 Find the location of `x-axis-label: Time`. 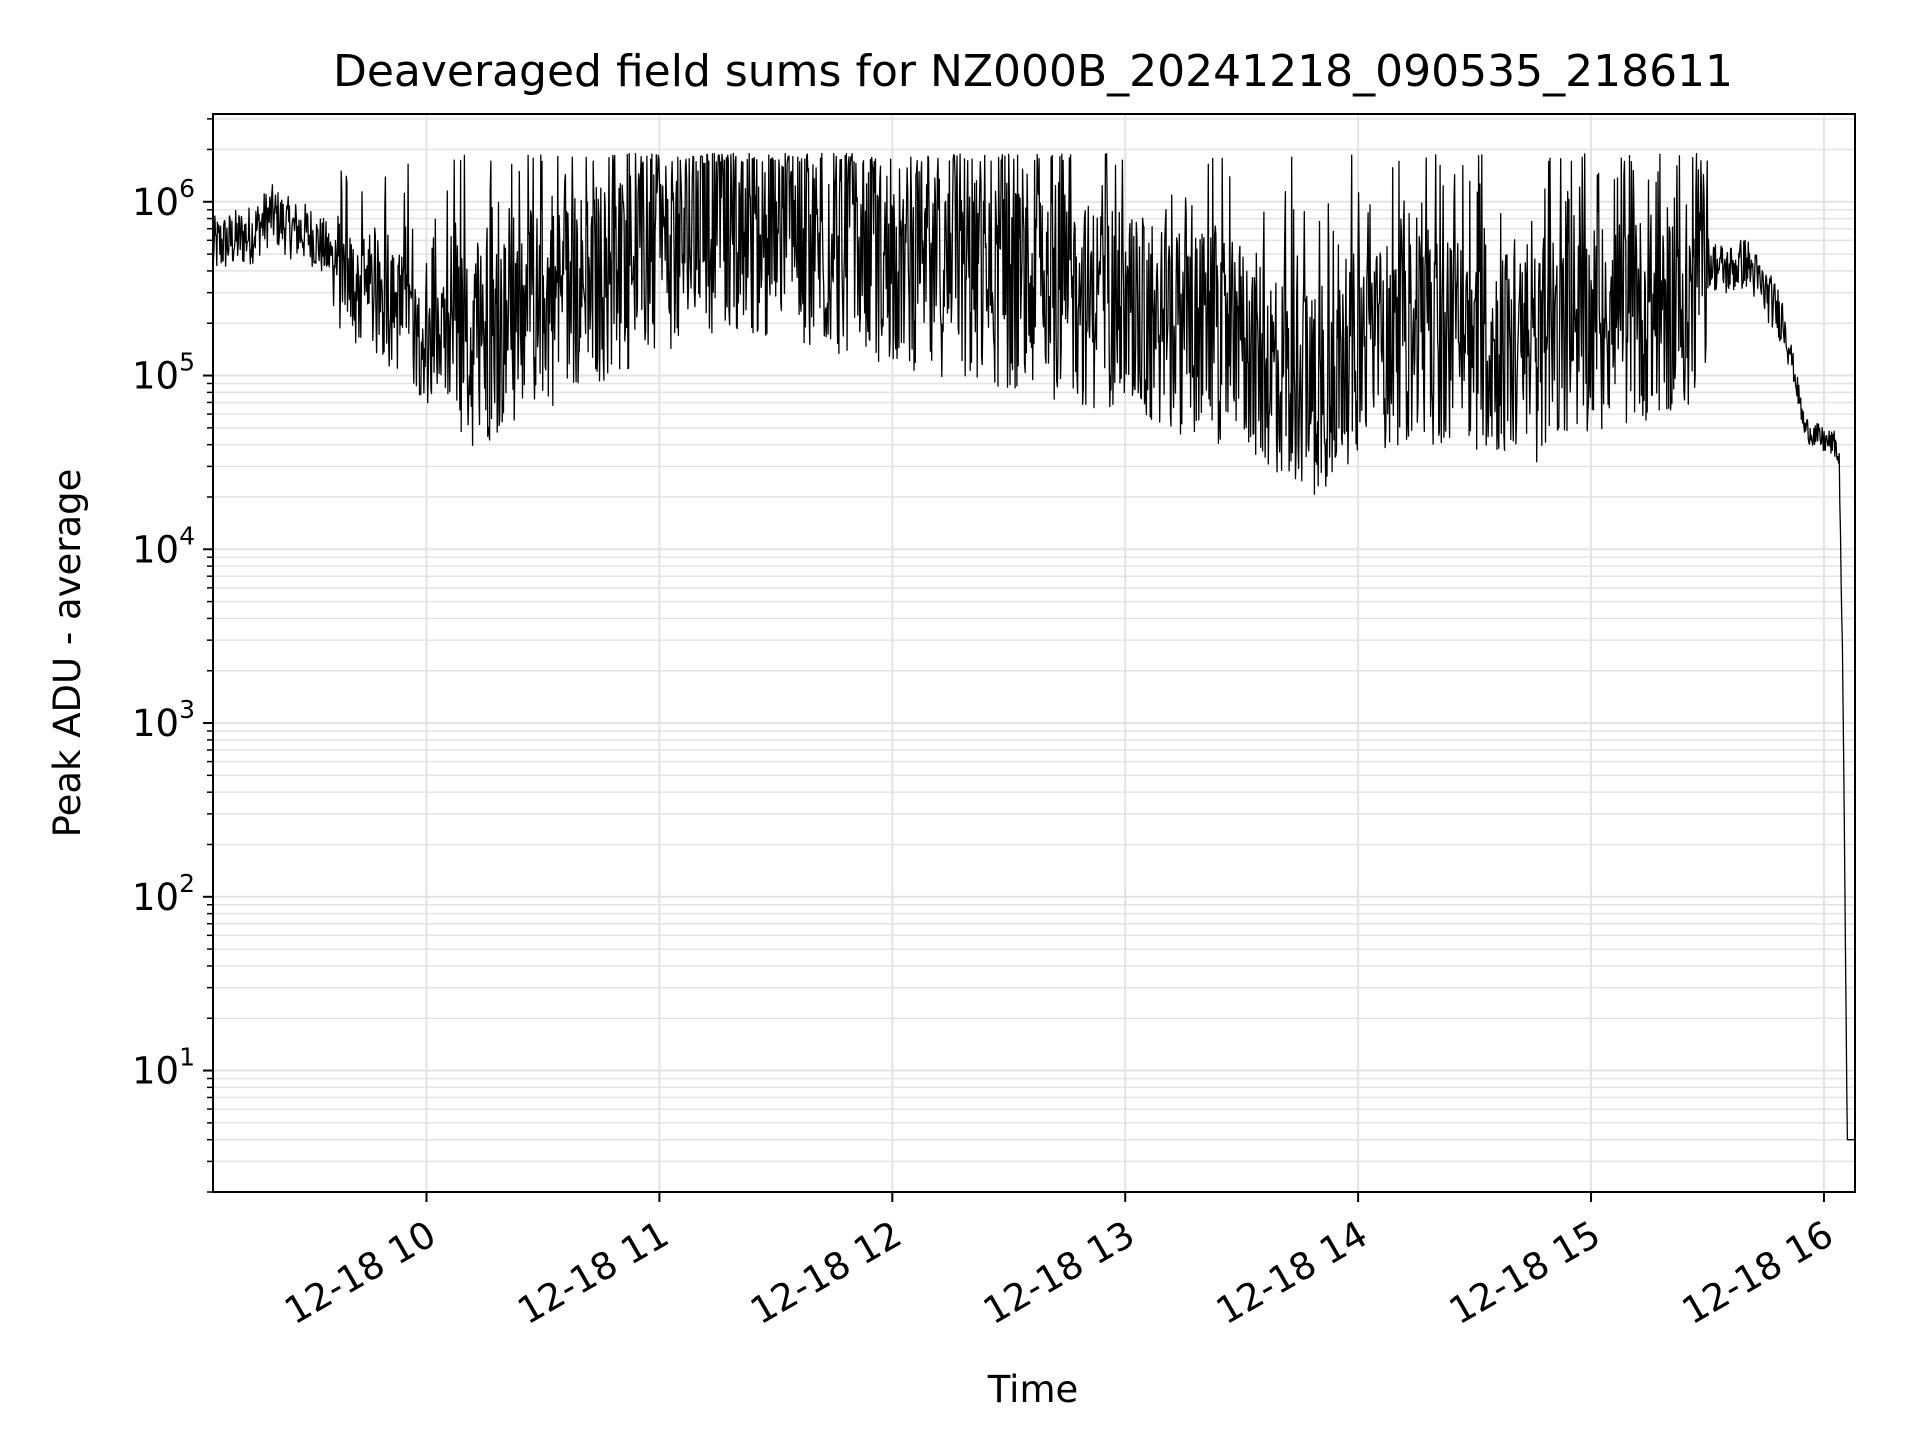

x-axis-label: Time is located at coordinates (1033, 1389).